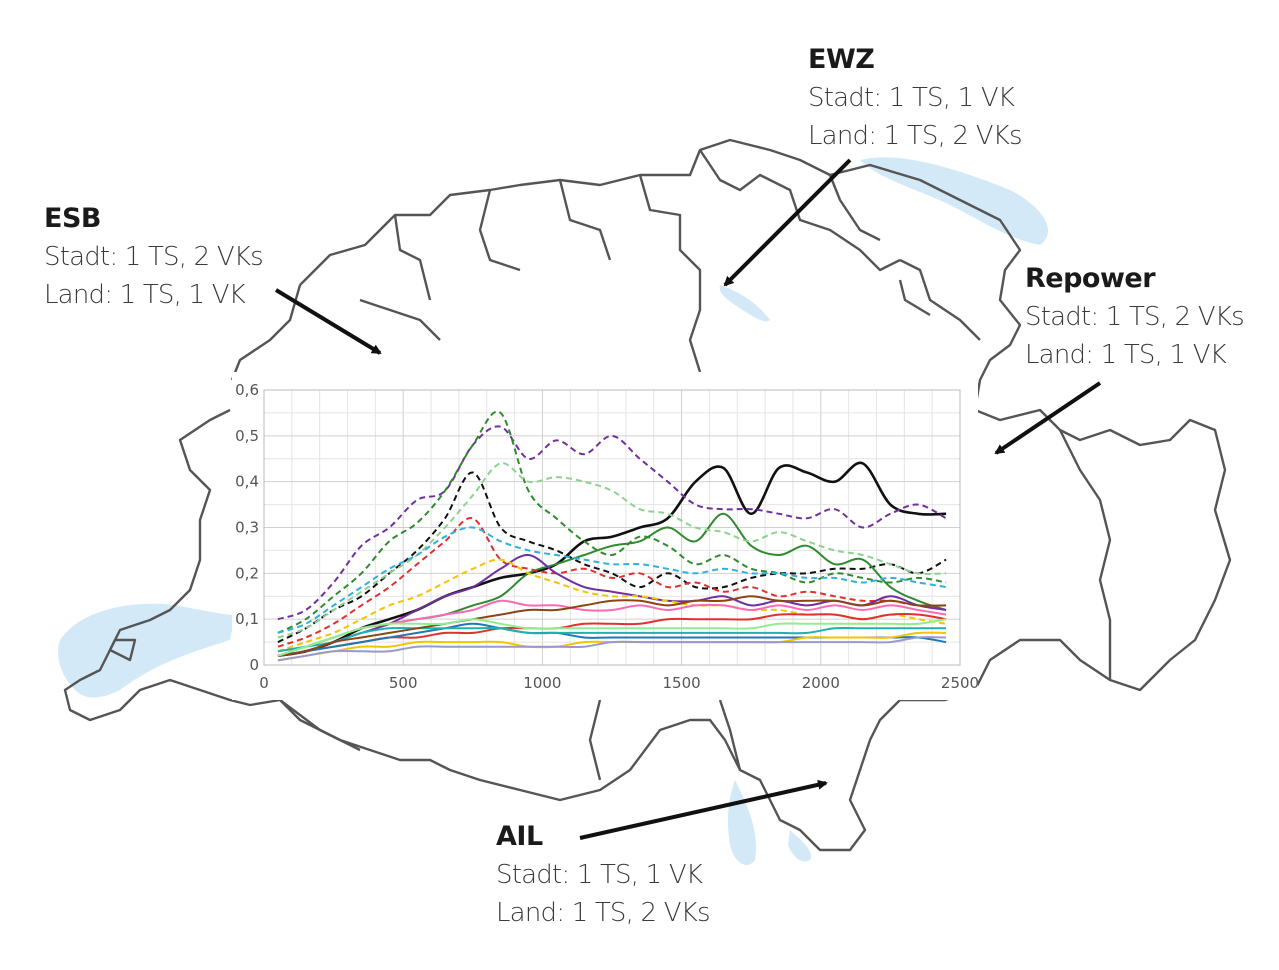 The height and width of the screenshot is (970, 1279). I want to click on annotation-ail: AIL Stadt: 1 TS, 1 VK Land: 1 TS, 2 VKs, so click(603, 875).